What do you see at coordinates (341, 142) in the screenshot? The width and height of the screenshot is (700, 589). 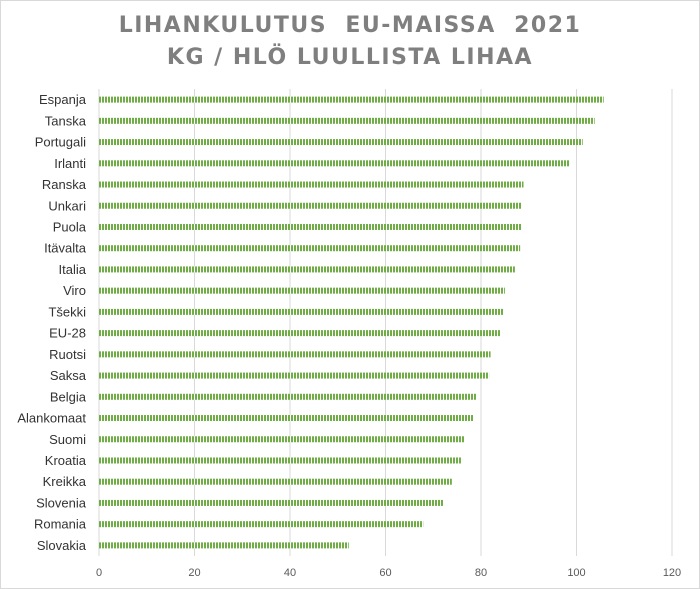 I see `bar-portugali` at bounding box center [341, 142].